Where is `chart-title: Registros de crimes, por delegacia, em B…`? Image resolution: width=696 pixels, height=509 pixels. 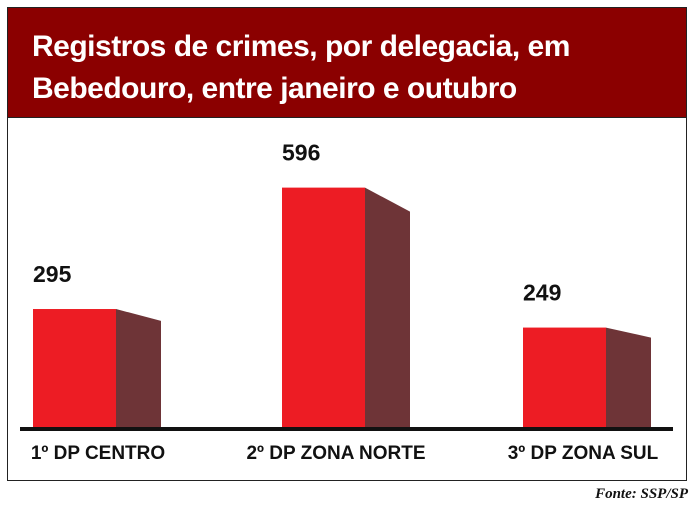
chart-title: Registros de crimes, por delegacia, em B… is located at coordinates (301, 67).